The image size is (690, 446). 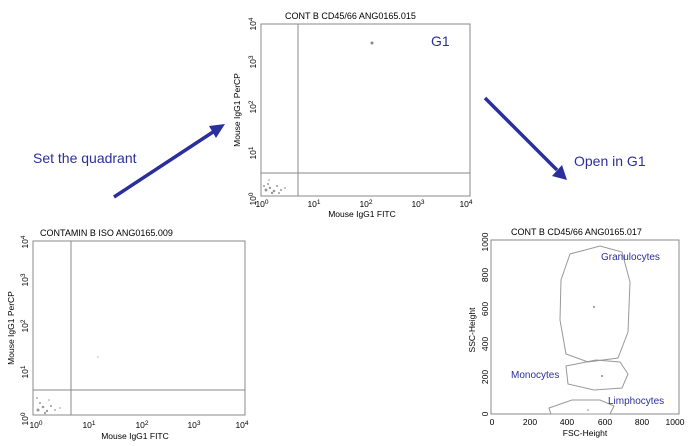 I want to click on gate-lymphocytes, so click(x=581, y=407).